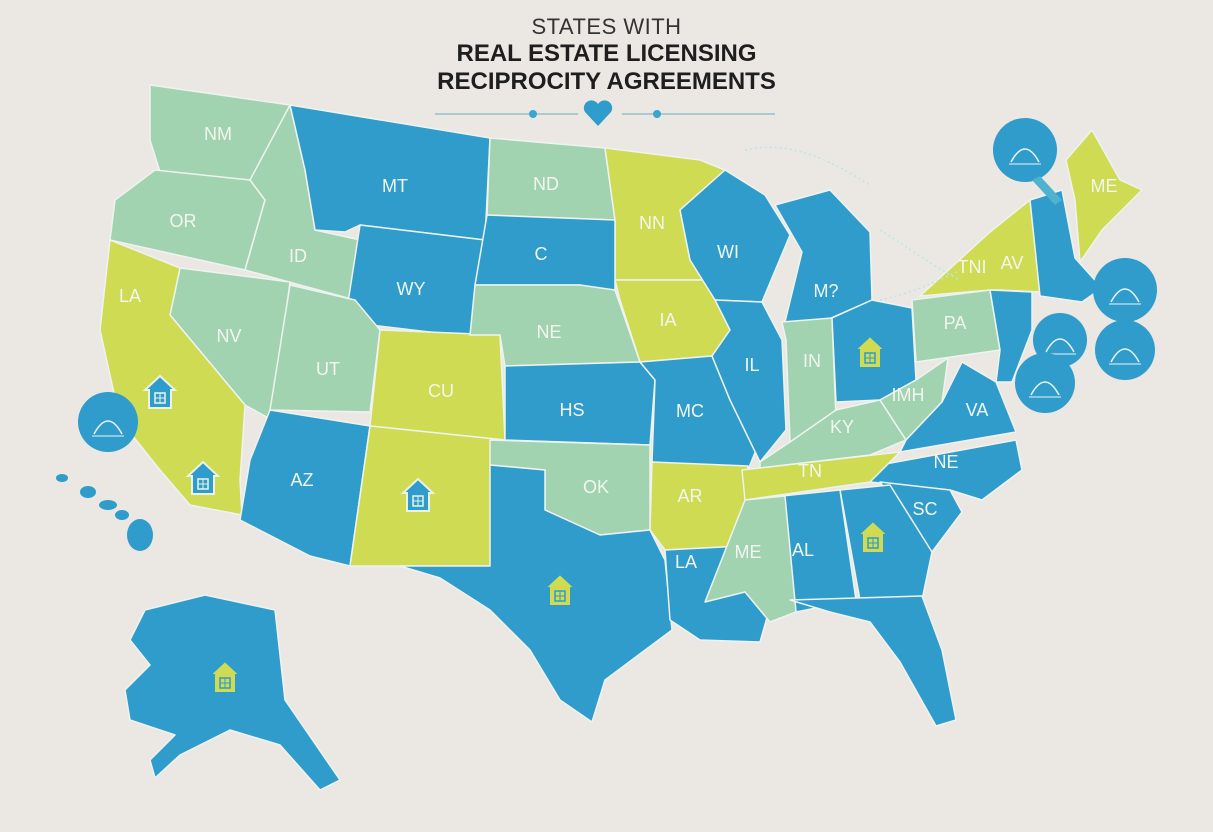 The height and width of the screenshot is (832, 1213). I want to click on state-label-tn: TN, so click(810, 471).